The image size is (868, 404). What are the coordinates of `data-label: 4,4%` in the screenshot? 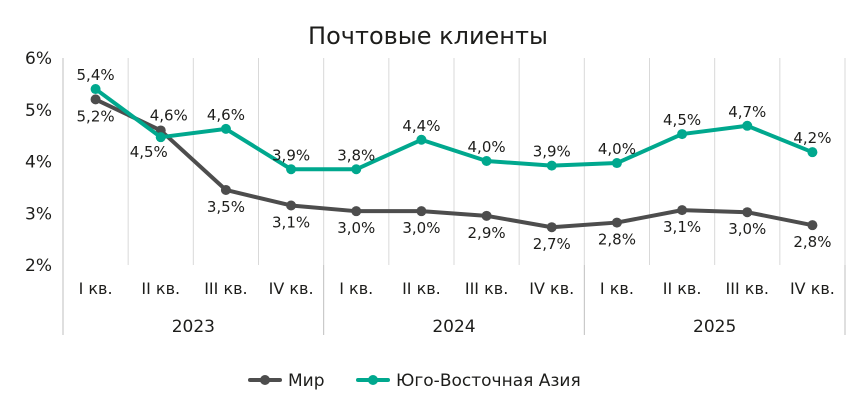 It's located at (421, 126).